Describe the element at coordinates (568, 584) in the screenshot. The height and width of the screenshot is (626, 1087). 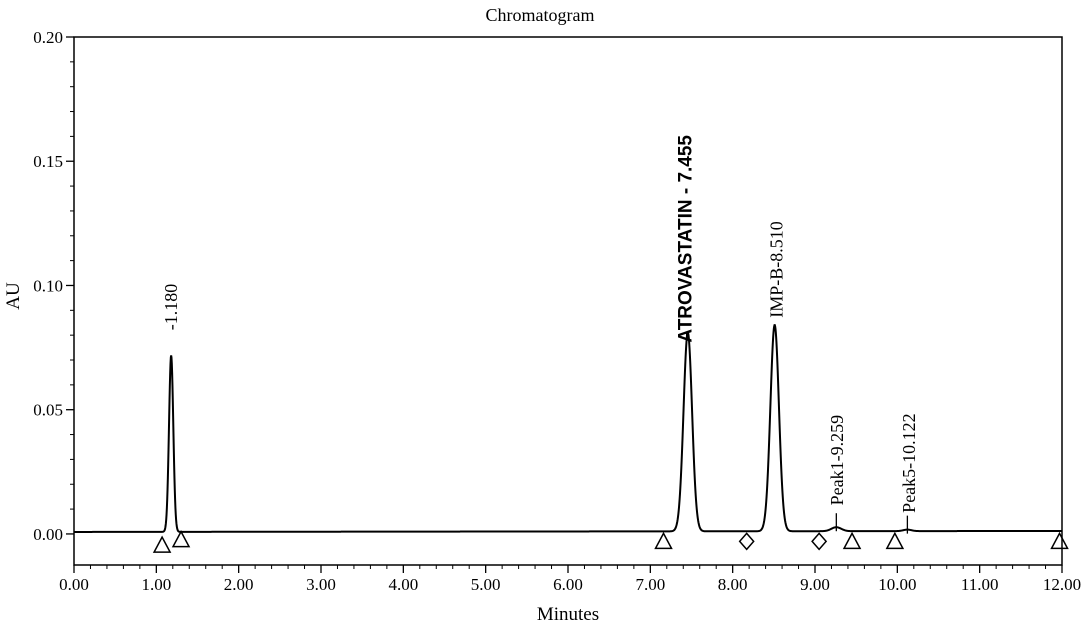
I see `x-tick-label: 6.00` at that location.